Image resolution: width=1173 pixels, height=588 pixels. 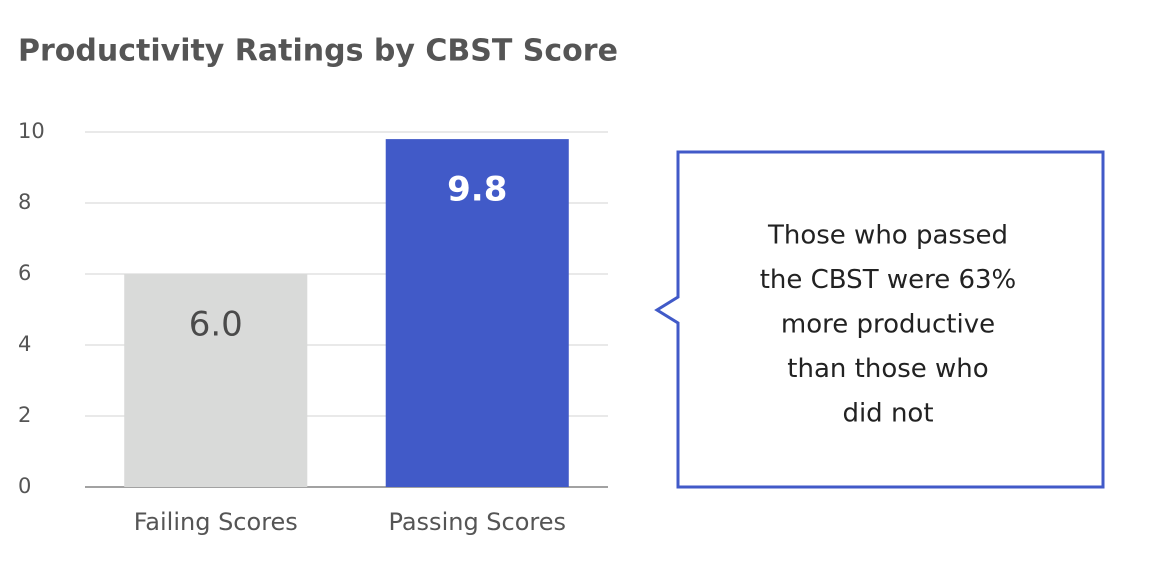 I want to click on chart-title: Productivity Ratings by CBST Score, so click(x=318, y=51).